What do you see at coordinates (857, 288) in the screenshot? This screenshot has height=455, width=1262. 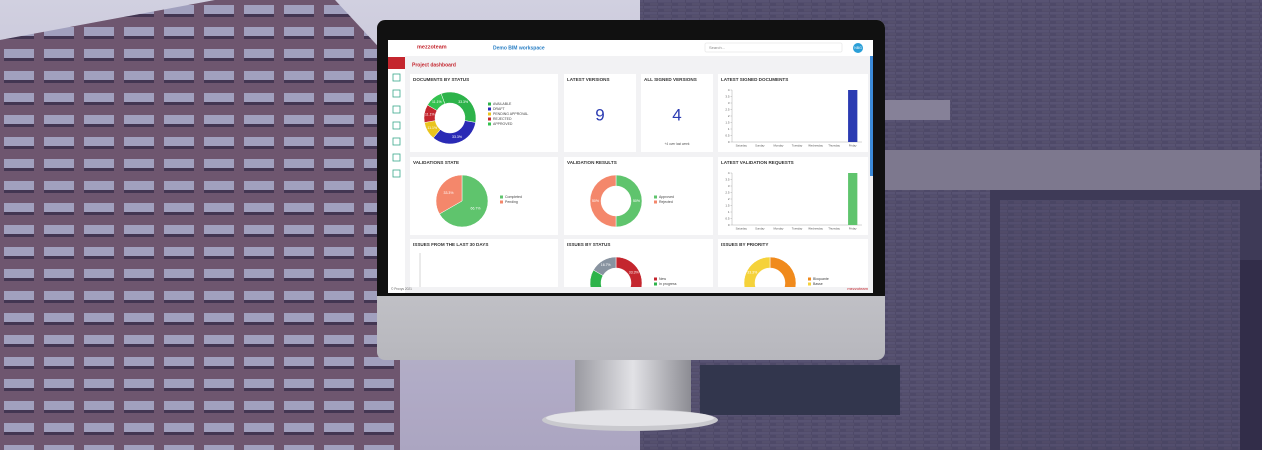 I see `footer-brand: mezzoteam` at bounding box center [857, 288].